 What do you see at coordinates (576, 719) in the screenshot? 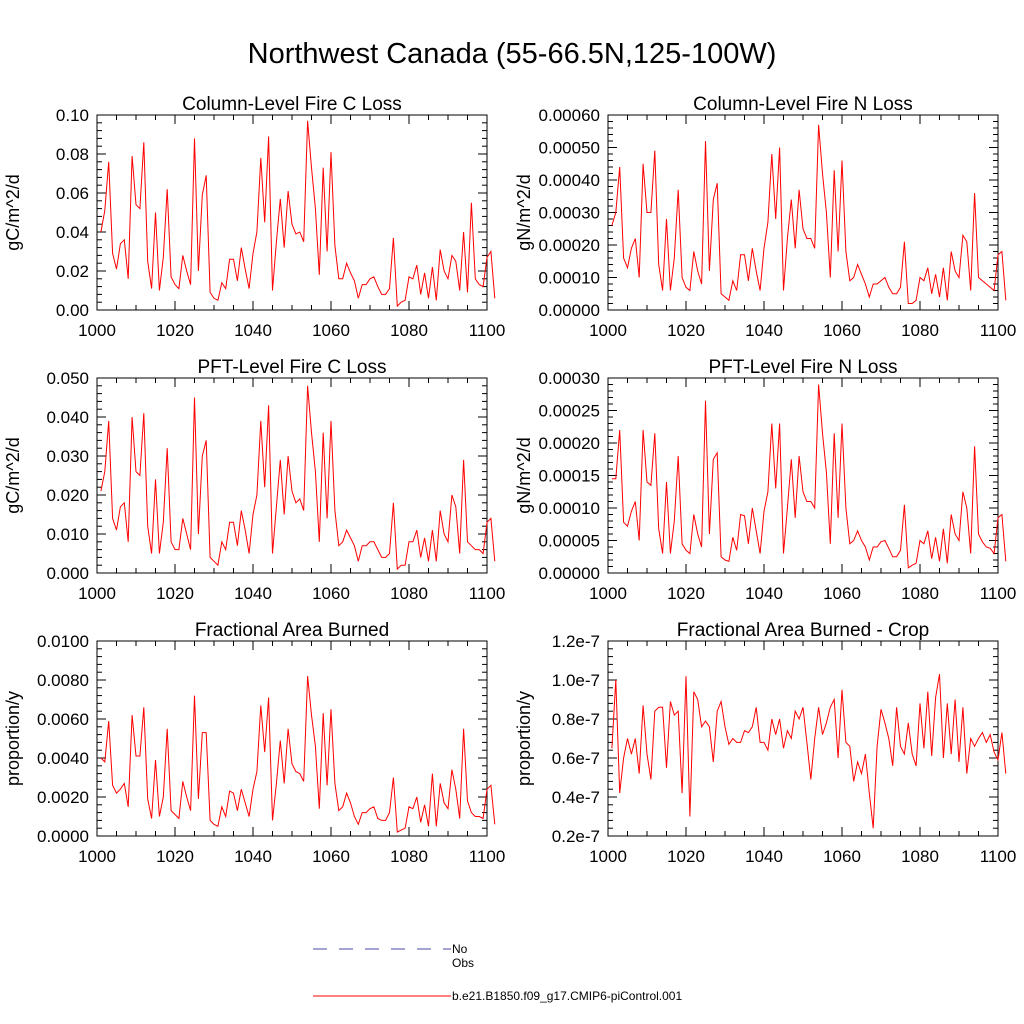
I see `y-tick-label: 0.8e-7` at bounding box center [576, 719].